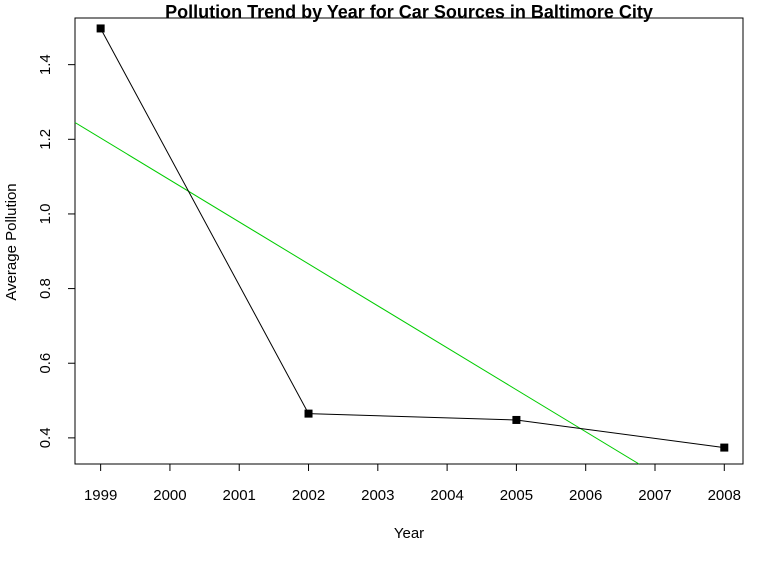 This screenshot has width=762, height=561. What do you see at coordinates (308, 495) in the screenshot?
I see `x-tick-label: 2002` at bounding box center [308, 495].